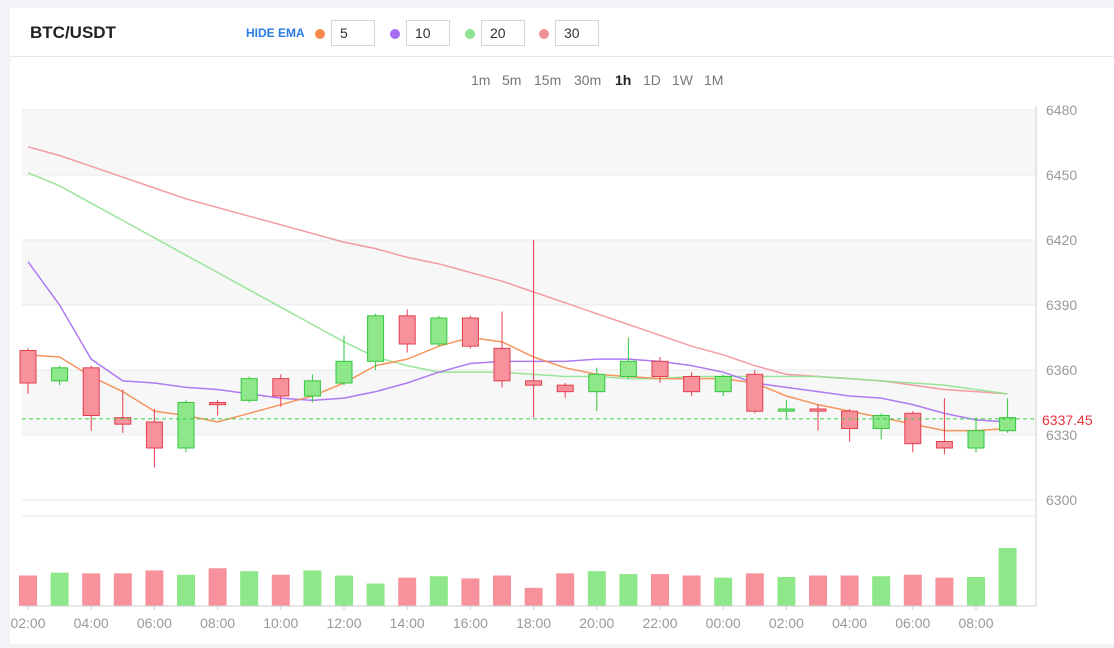 Image resolution: width=1114 pixels, height=648 pixels. What do you see at coordinates (1061, 110) in the screenshot?
I see `y-tick-label: 6480` at bounding box center [1061, 110].